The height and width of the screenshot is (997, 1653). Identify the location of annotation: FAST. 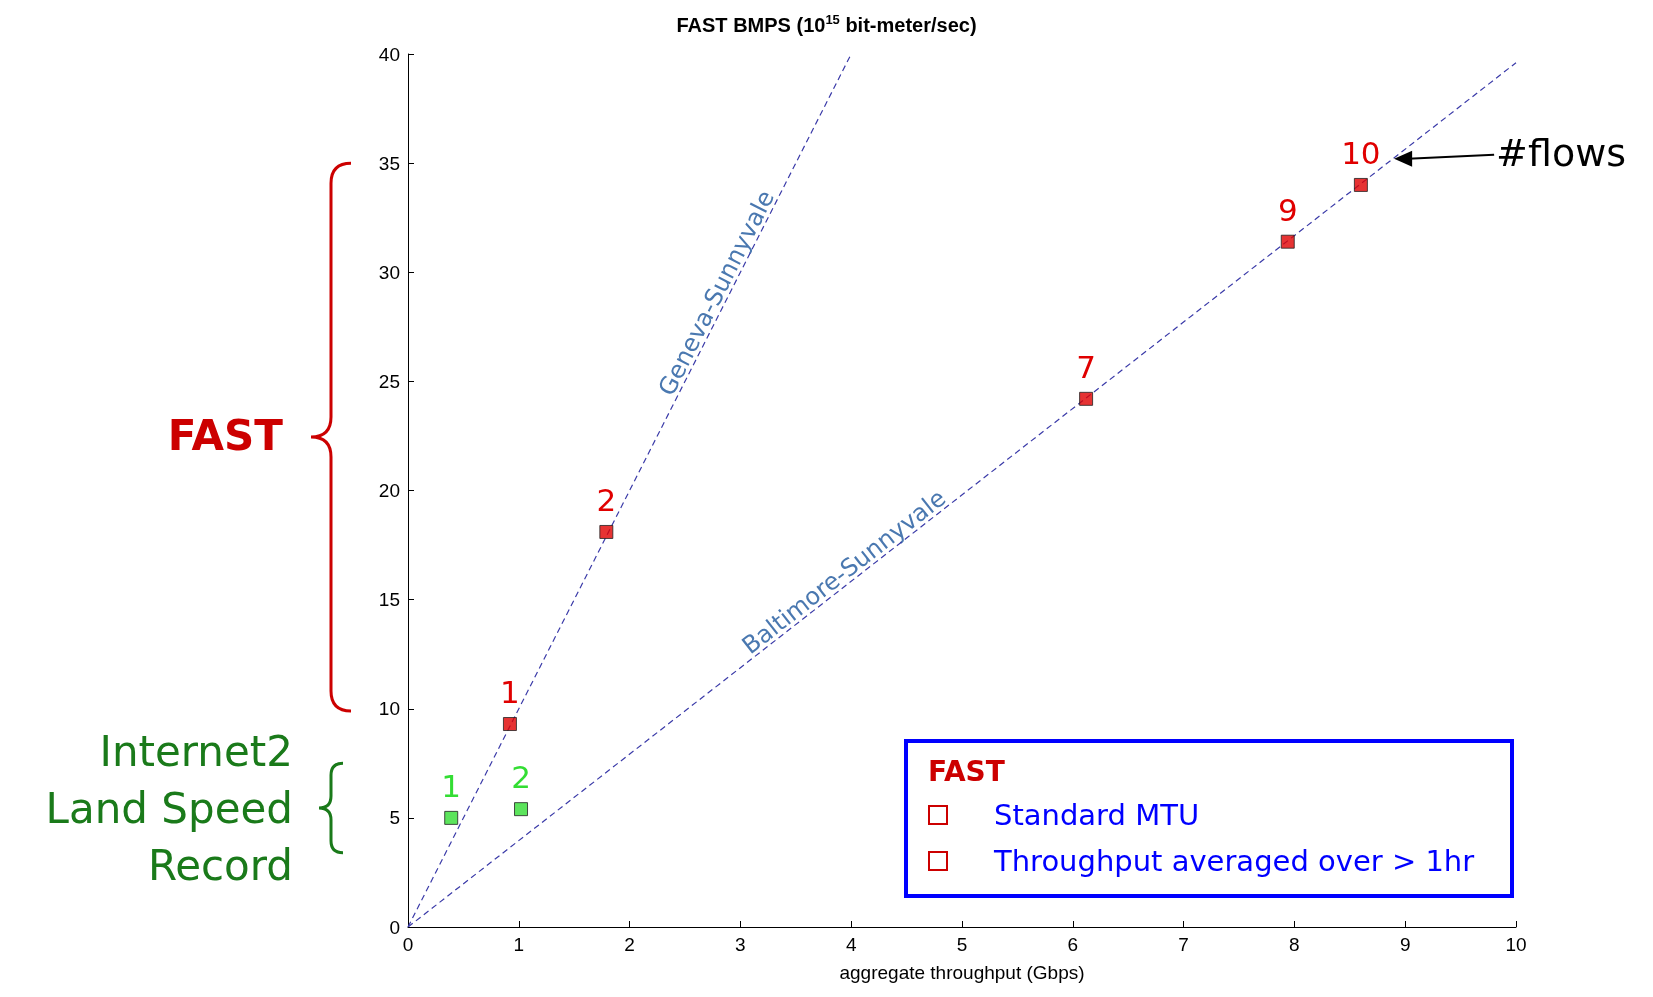
(967, 771).